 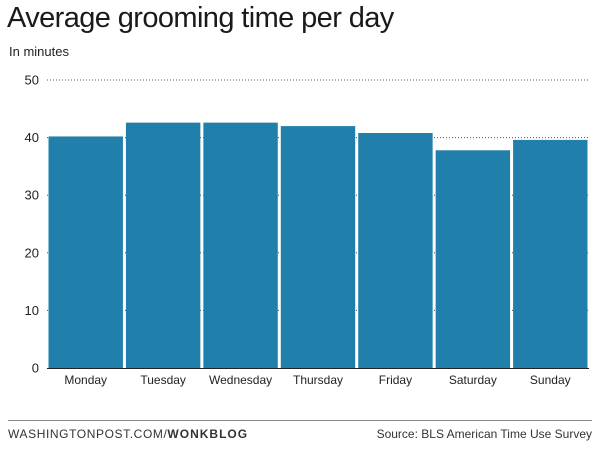 I want to click on y-tick-label-40: 40, so click(x=32, y=137).